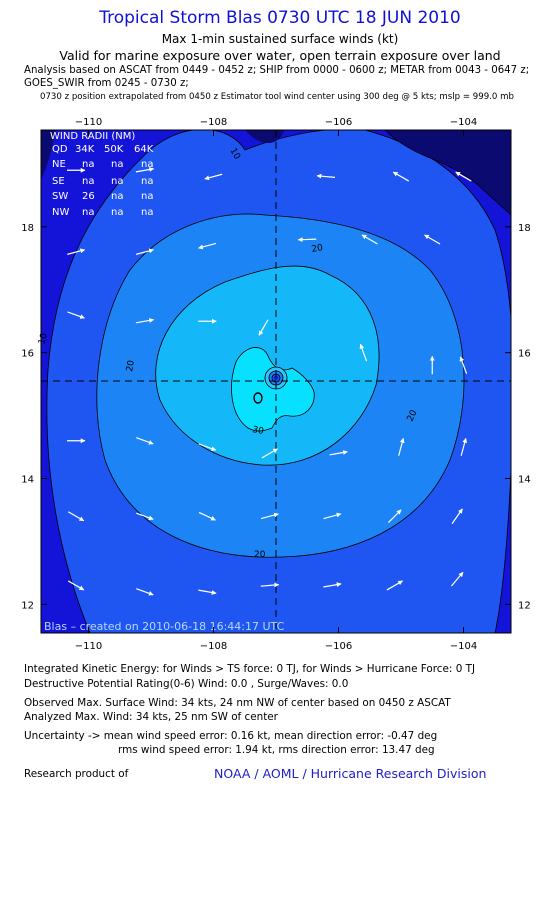 The width and height of the screenshot is (560, 915). Describe the element at coordinates (338, 646) in the screenshot. I see `x-tick-label-bottom: −106` at that location.